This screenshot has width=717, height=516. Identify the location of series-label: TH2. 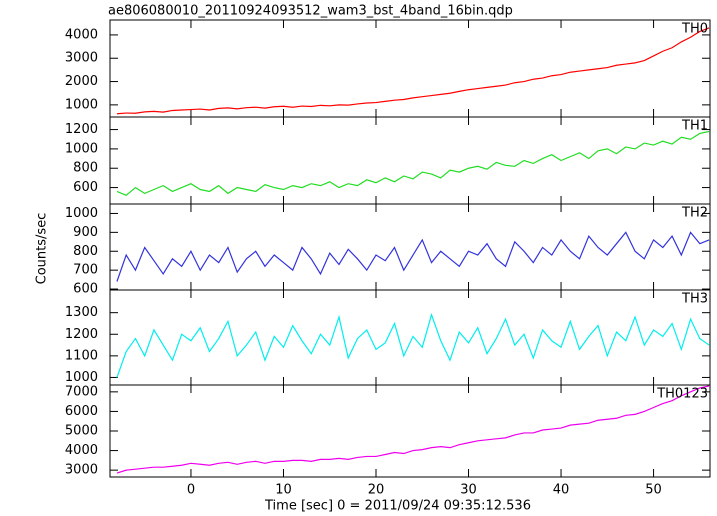
(694, 213).